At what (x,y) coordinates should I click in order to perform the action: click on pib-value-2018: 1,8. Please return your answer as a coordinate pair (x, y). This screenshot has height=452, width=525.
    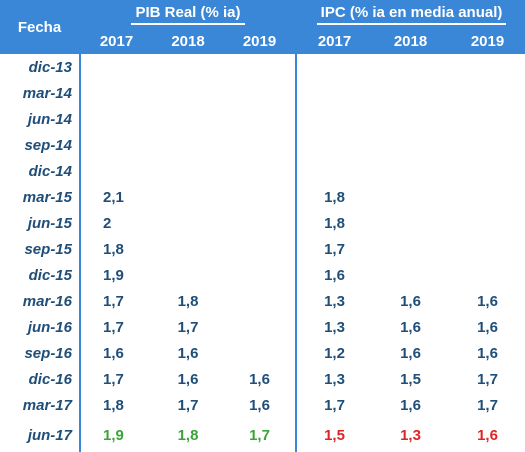
    Looking at the image, I should click on (188, 435).